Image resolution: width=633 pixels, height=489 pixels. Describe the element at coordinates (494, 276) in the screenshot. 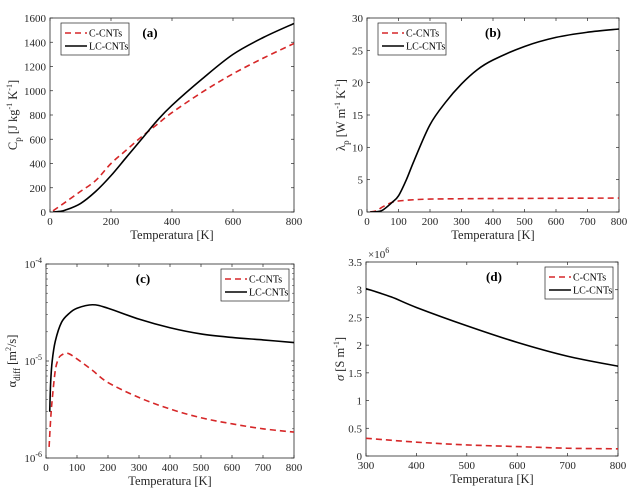

I see `panel-label: (d)` at that location.